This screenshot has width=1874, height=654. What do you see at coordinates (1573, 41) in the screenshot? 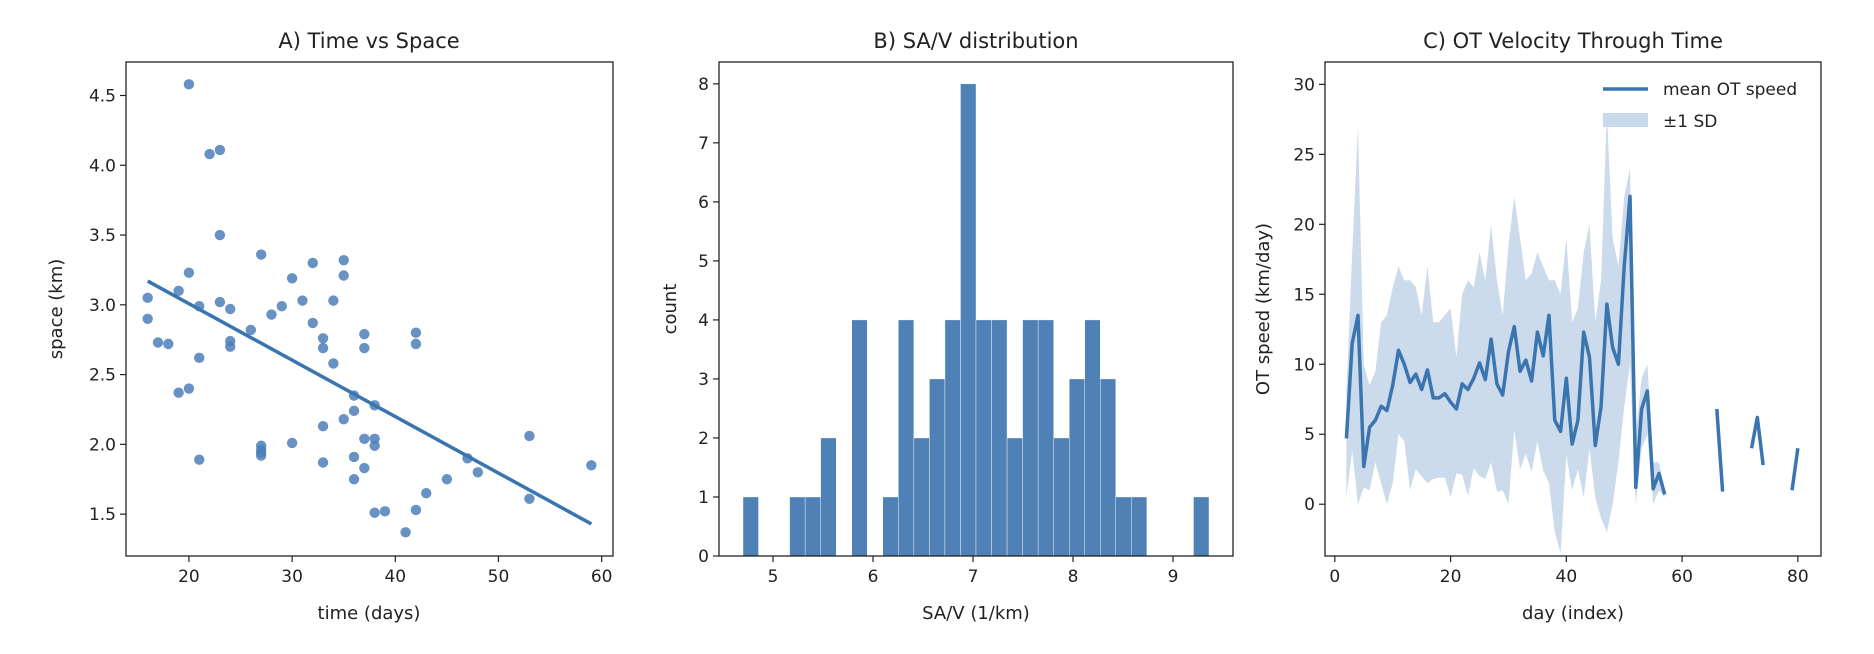
I see `panel-c-title: C) OT Velocity Through Time` at bounding box center [1573, 41].